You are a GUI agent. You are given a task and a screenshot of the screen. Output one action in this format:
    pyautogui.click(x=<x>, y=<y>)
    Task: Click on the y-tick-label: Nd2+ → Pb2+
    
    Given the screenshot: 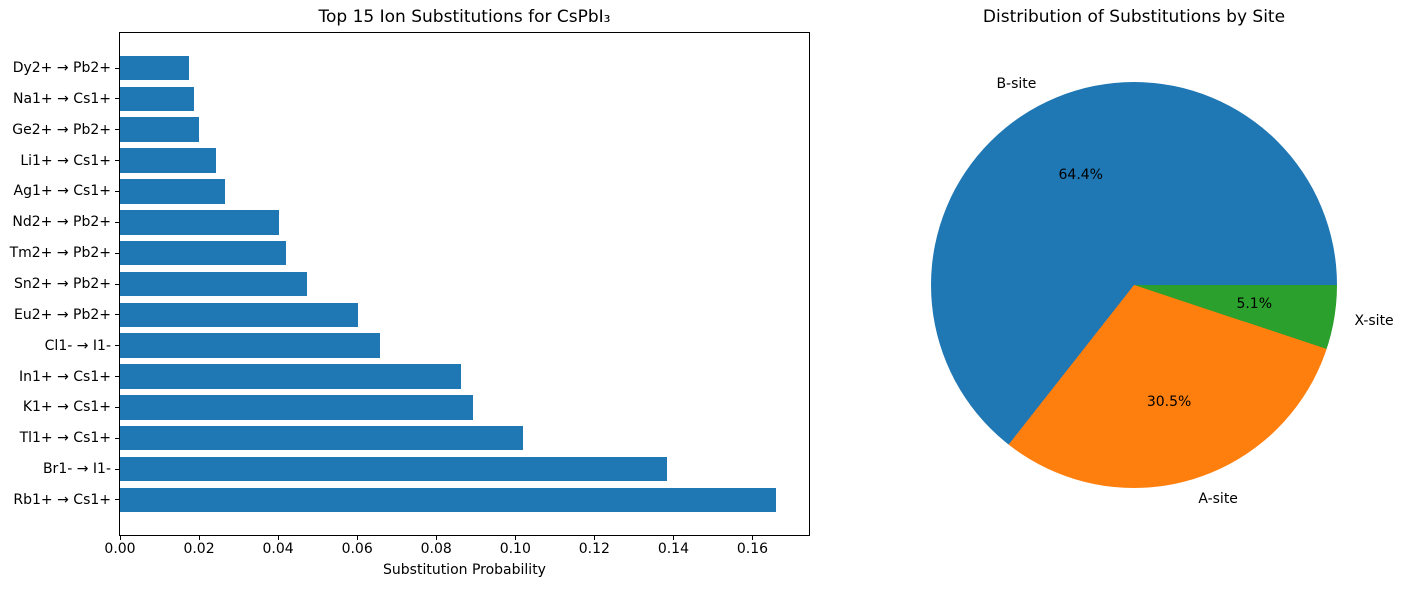 What is the action you would take?
    pyautogui.click(x=61, y=222)
    